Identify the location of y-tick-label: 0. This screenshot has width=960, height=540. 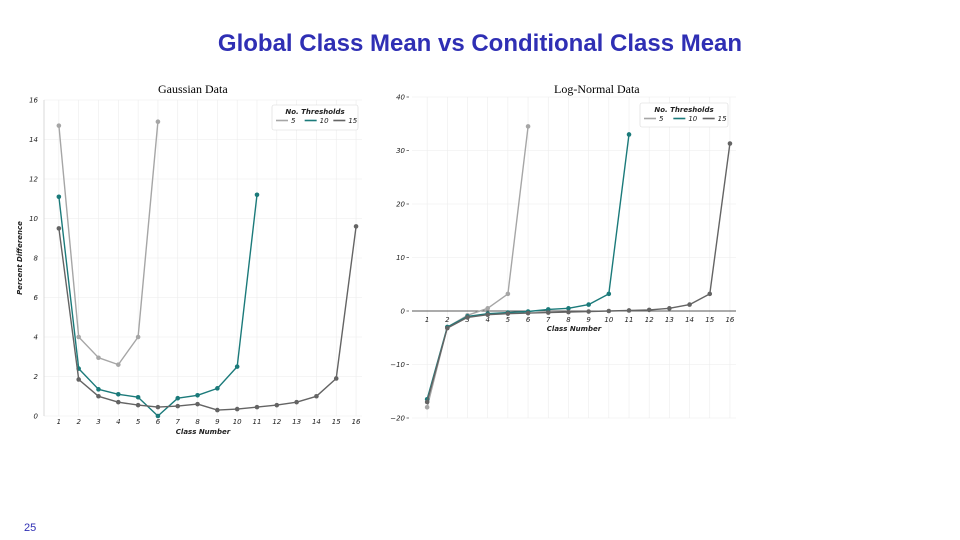
(403, 312).